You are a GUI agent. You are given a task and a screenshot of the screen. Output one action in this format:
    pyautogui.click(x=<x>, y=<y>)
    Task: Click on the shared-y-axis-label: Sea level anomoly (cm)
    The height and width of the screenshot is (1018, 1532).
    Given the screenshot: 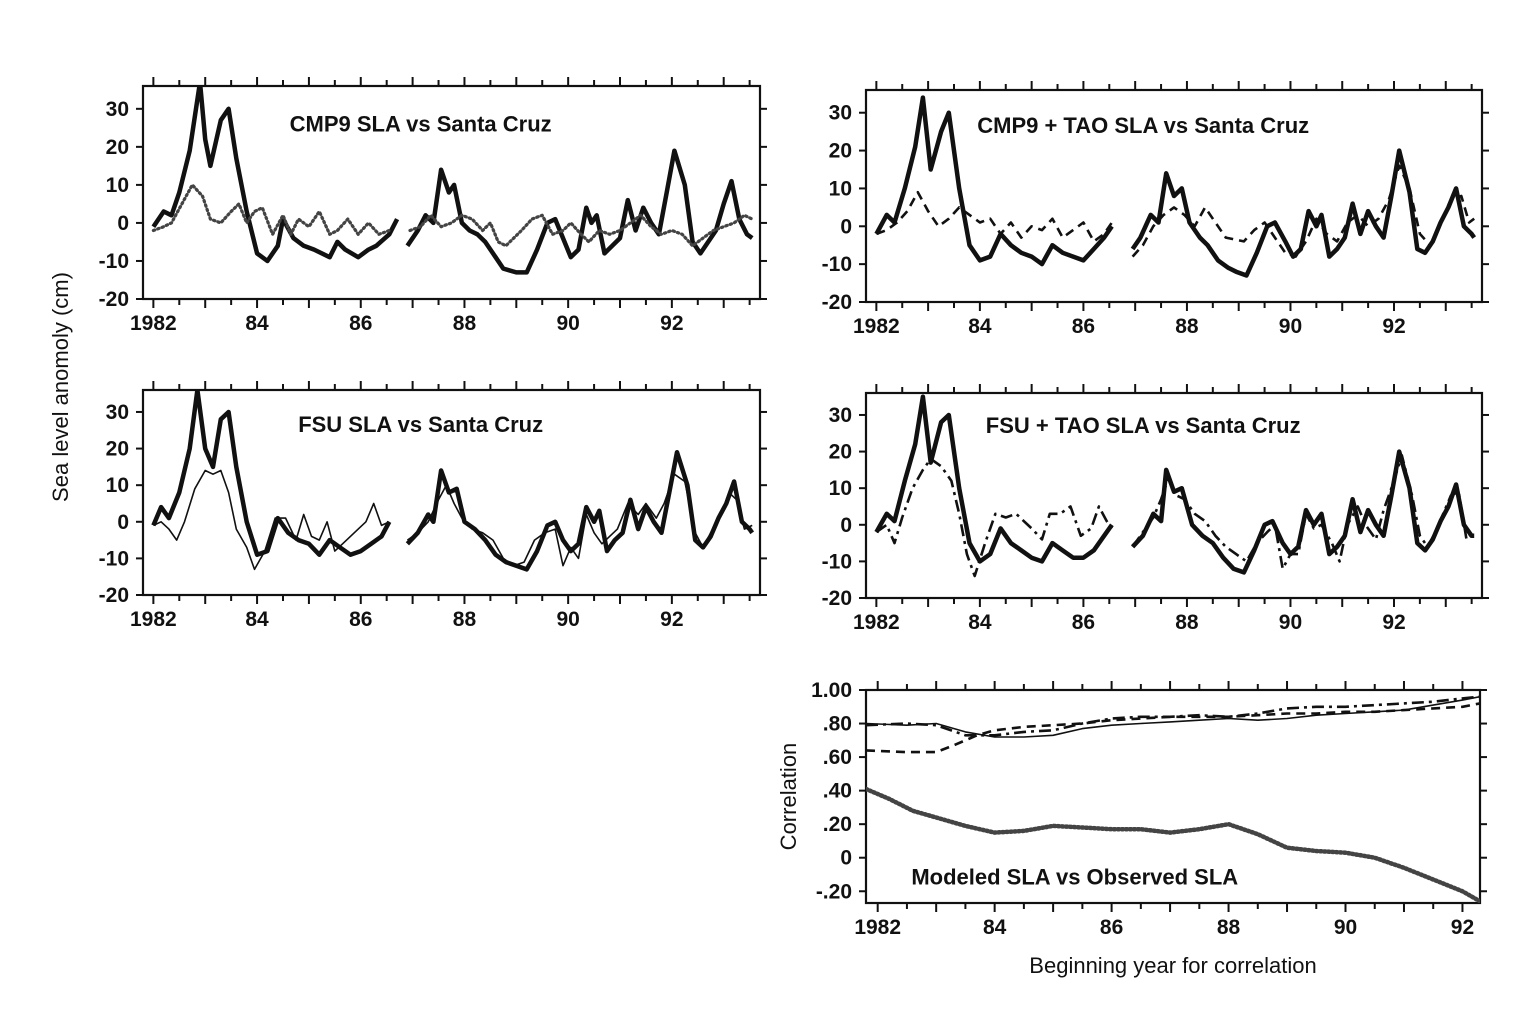 What is the action you would take?
    pyautogui.click(x=46, y=365)
    